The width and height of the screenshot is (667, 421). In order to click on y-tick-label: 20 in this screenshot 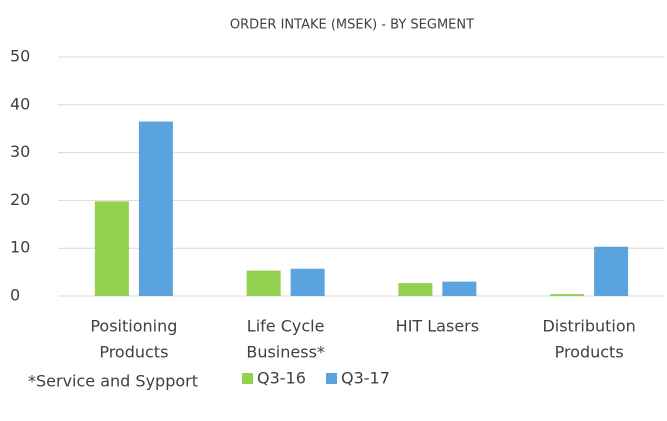, I will do `click(20, 199)`.